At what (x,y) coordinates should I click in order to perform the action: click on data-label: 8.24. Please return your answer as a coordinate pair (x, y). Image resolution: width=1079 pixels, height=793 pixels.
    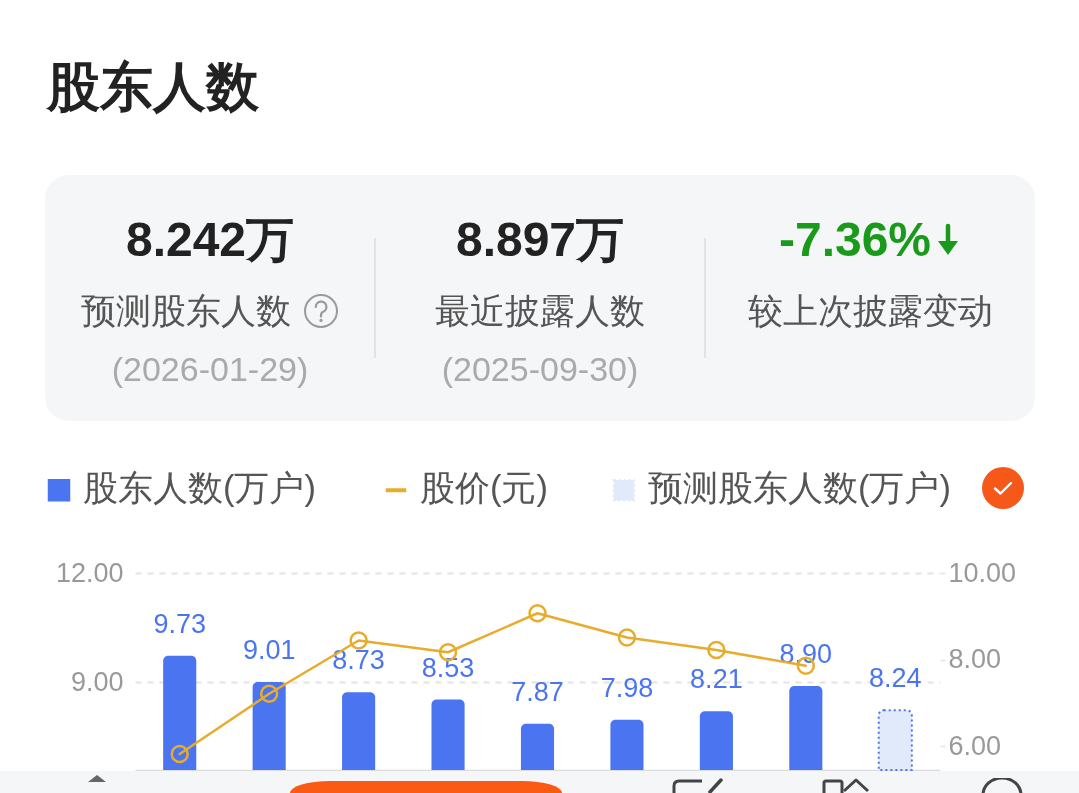
    Looking at the image, I should click on (895, 678).